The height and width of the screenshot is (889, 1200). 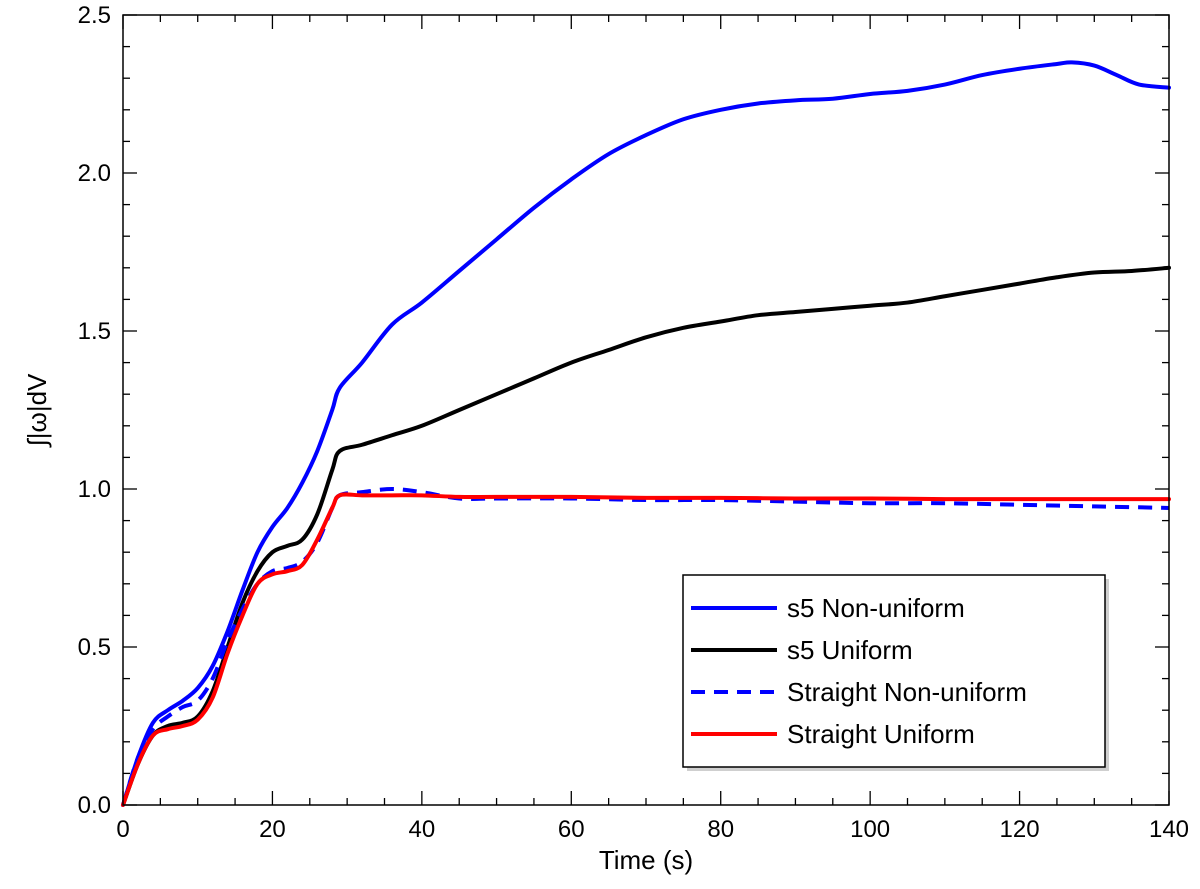 What do you see at coordinates (646, 860) in the screenshot?
I see `x-axis-label: Time (s)` at bounding box center [646, 860].